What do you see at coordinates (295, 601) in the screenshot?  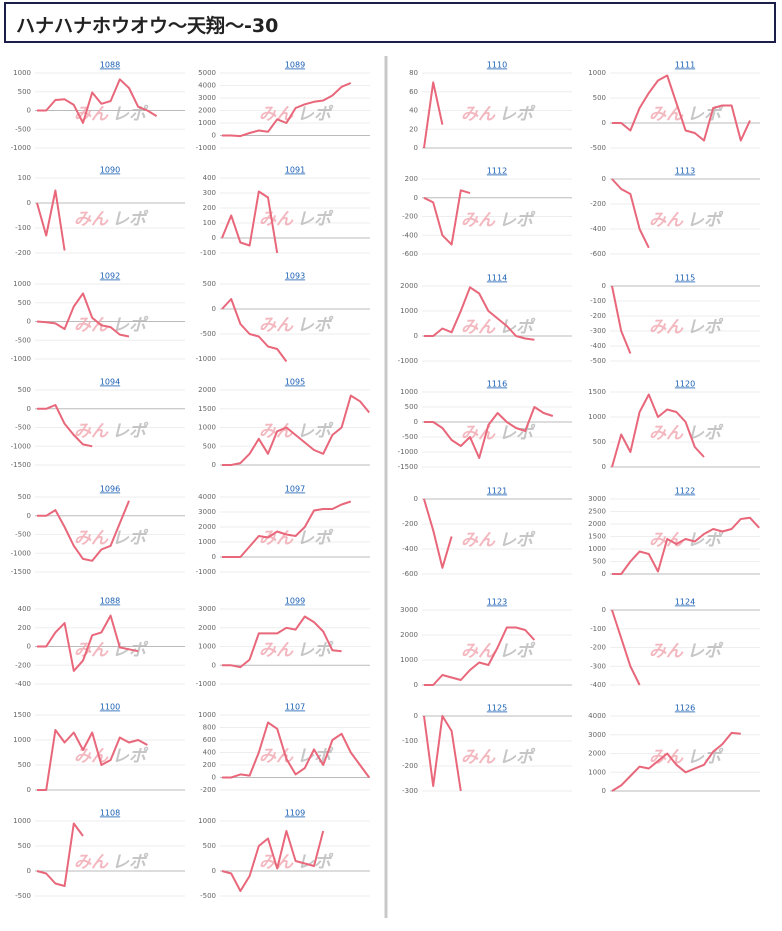 I see `chart-title: 1099` at bounding box center [295, 601].